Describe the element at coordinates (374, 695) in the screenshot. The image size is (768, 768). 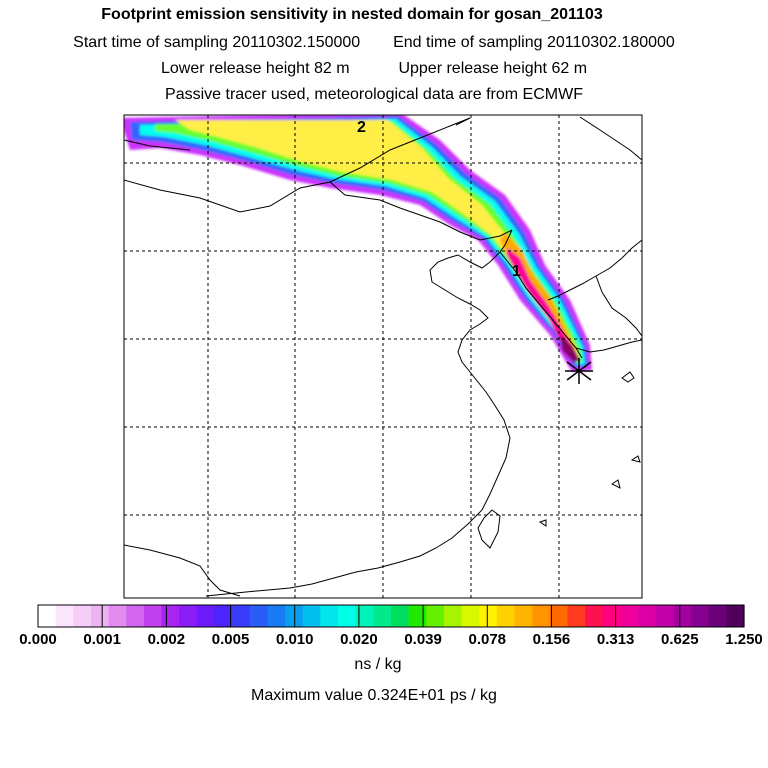
I see `max-value-text: Maximum value 0.324E+01 ps / kg` at that location.